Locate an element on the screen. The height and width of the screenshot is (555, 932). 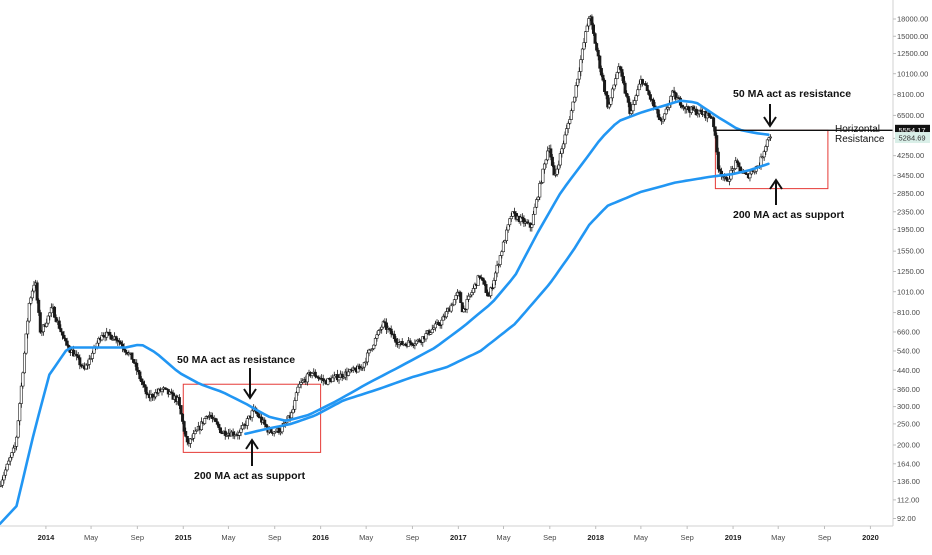
last-price-tag is located at coordinates (912, 138).